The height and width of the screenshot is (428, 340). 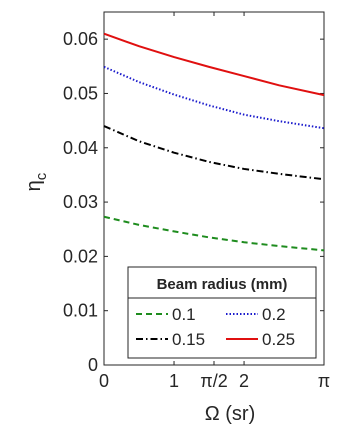 I want to click on y-tick-label: 0.01, so click(x=80, y=311).